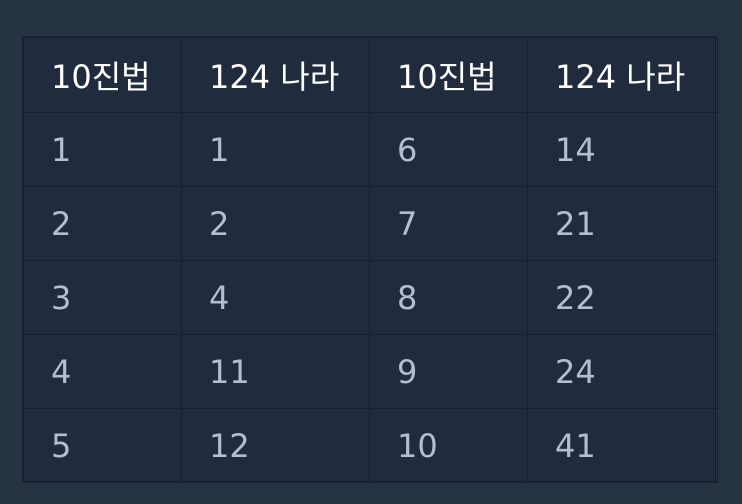 The image size is (742, 504). What do you see at coordinates (102, 445) in the screenshot?
I see `table-cell: 5` at bounding box center [102, 445].